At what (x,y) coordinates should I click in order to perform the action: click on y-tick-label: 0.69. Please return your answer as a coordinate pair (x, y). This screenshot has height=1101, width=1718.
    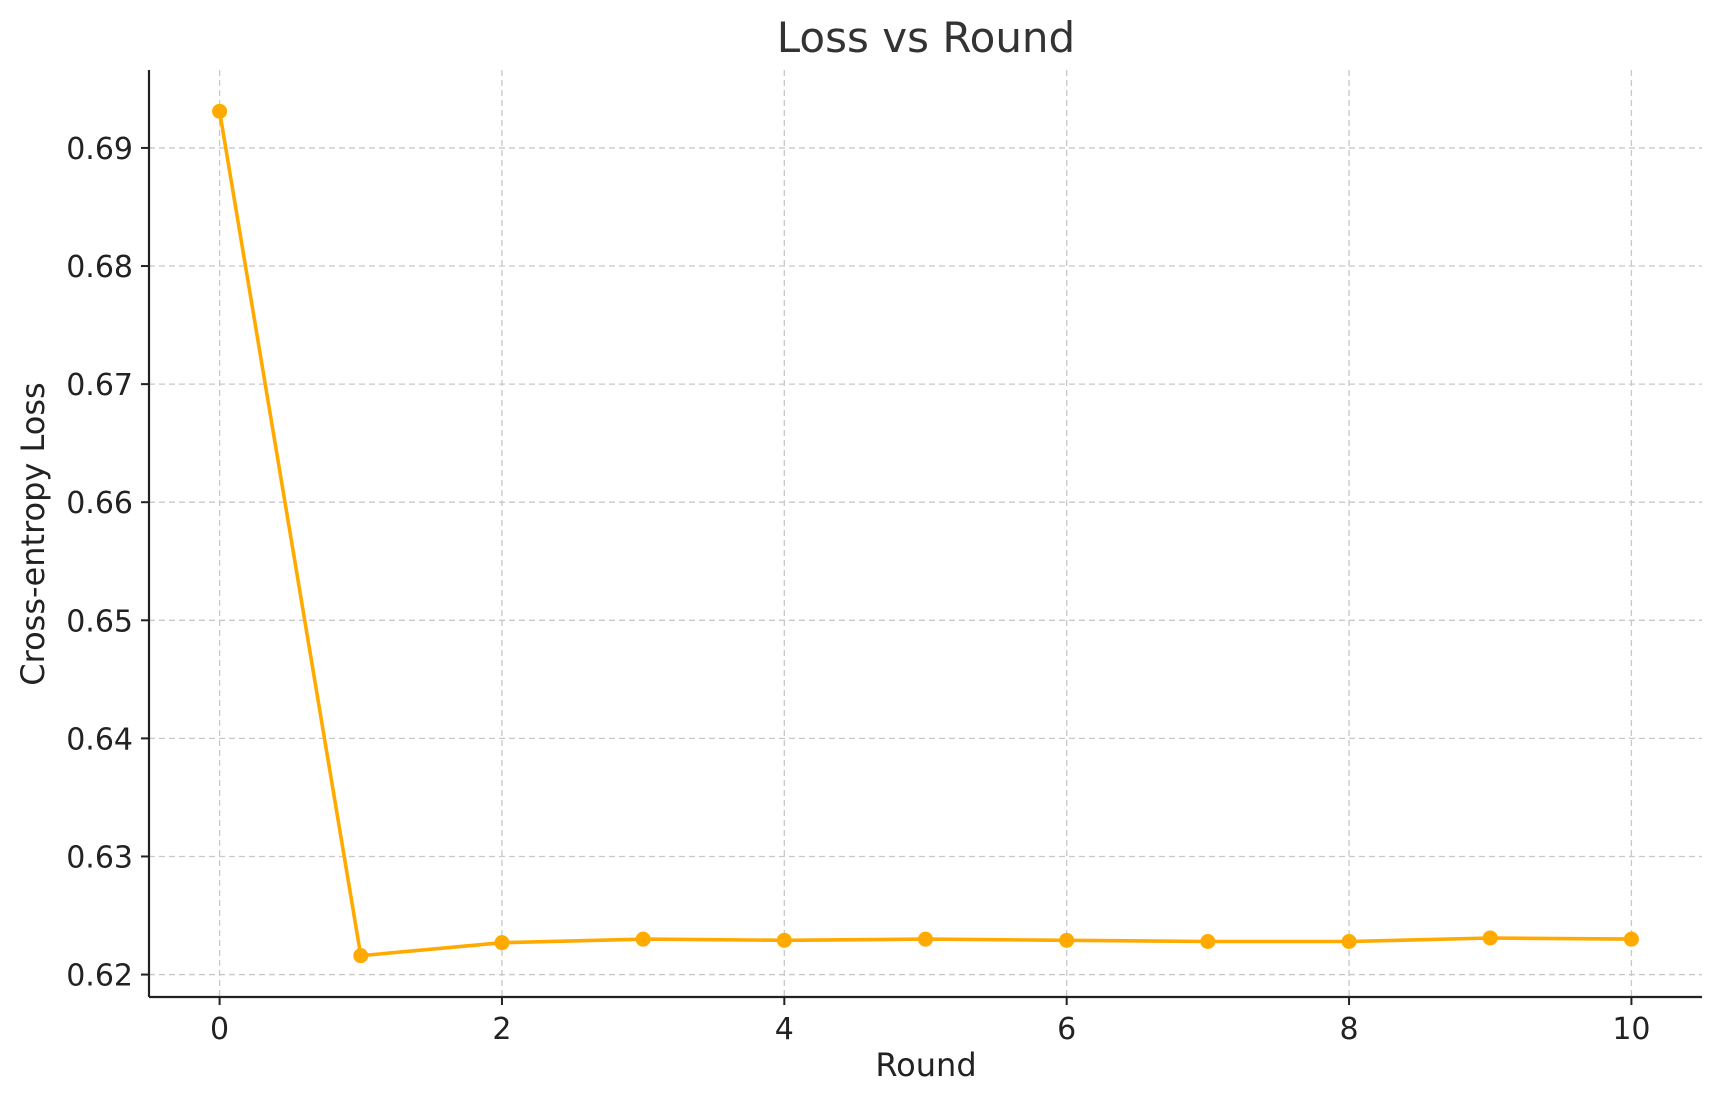
    Looking at the image, I should click on (99, 149).